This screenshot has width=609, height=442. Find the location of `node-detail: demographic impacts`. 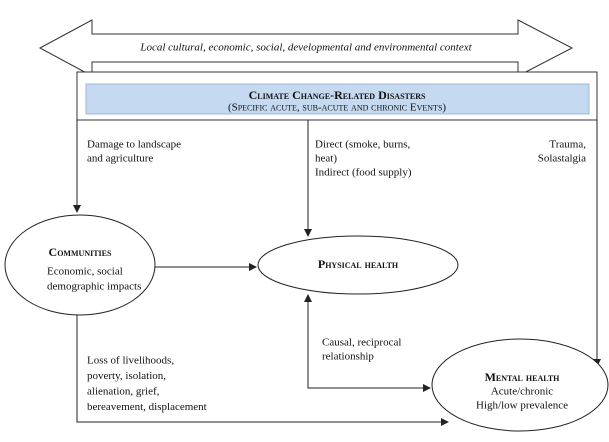

node-detail: demographic impacts is located at coordinates (94, 287).